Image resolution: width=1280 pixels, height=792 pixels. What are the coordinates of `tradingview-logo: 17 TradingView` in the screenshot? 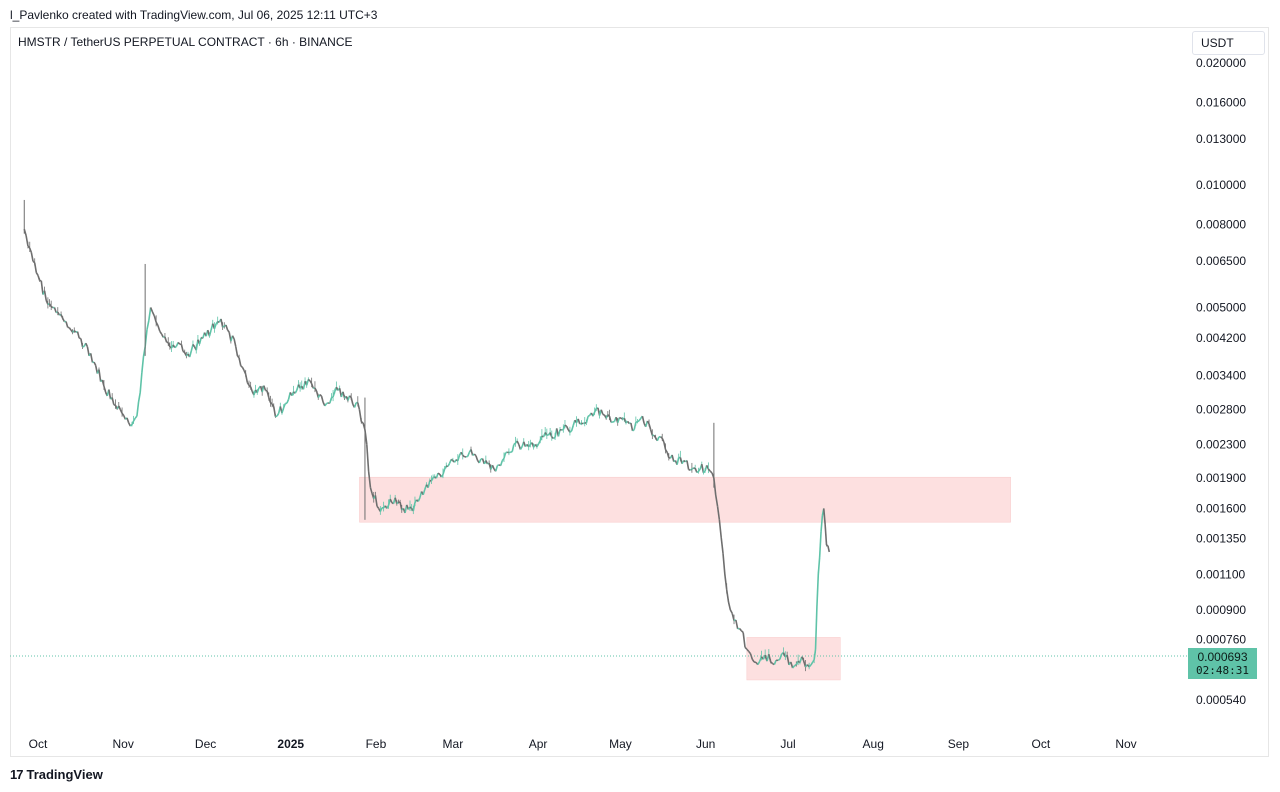 It's located at (56, 774).